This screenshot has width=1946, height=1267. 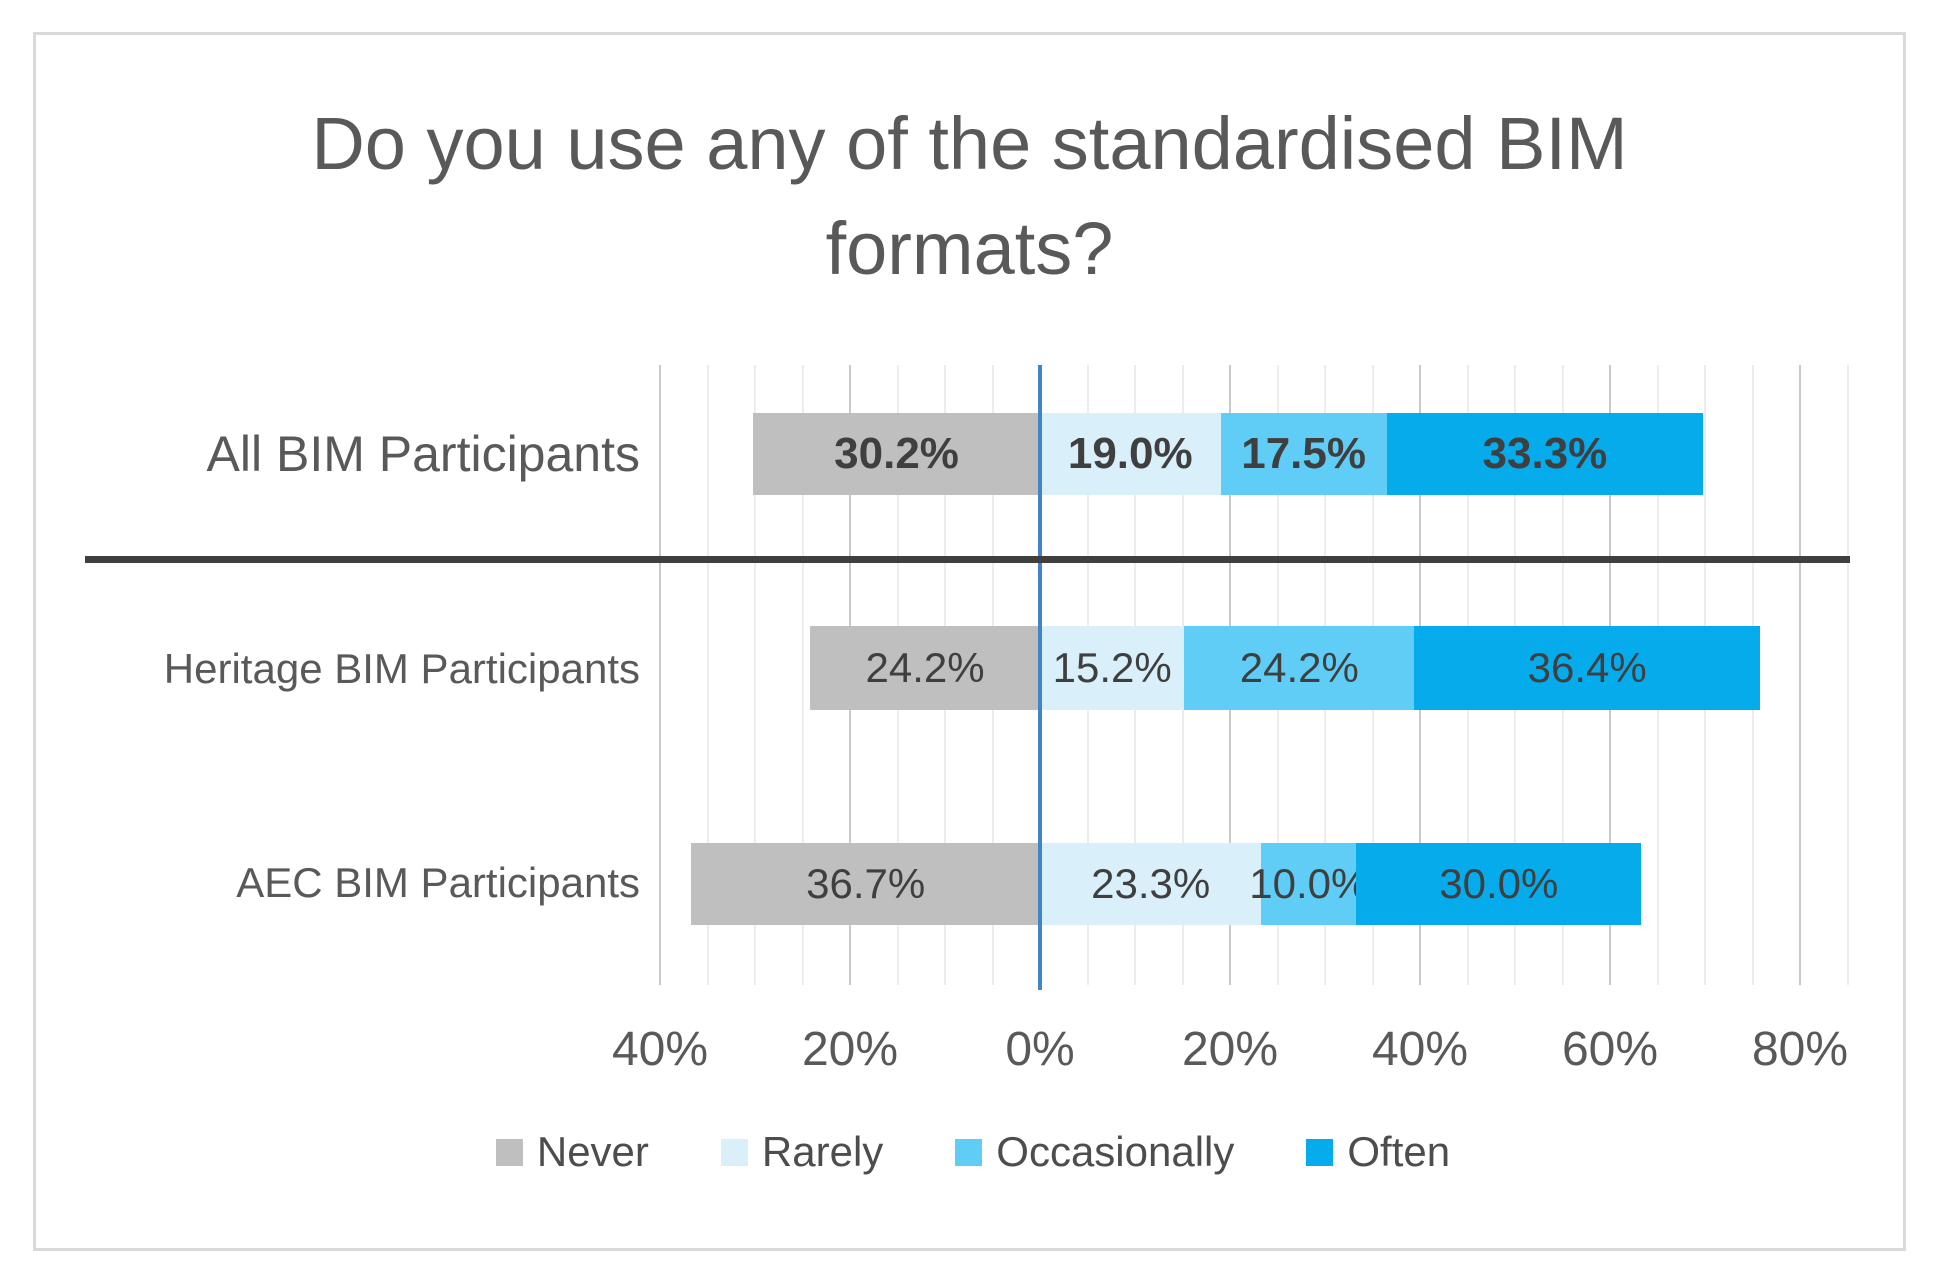 I want to click on legend-item: Occasionally, so click(x=1094, y=1152).